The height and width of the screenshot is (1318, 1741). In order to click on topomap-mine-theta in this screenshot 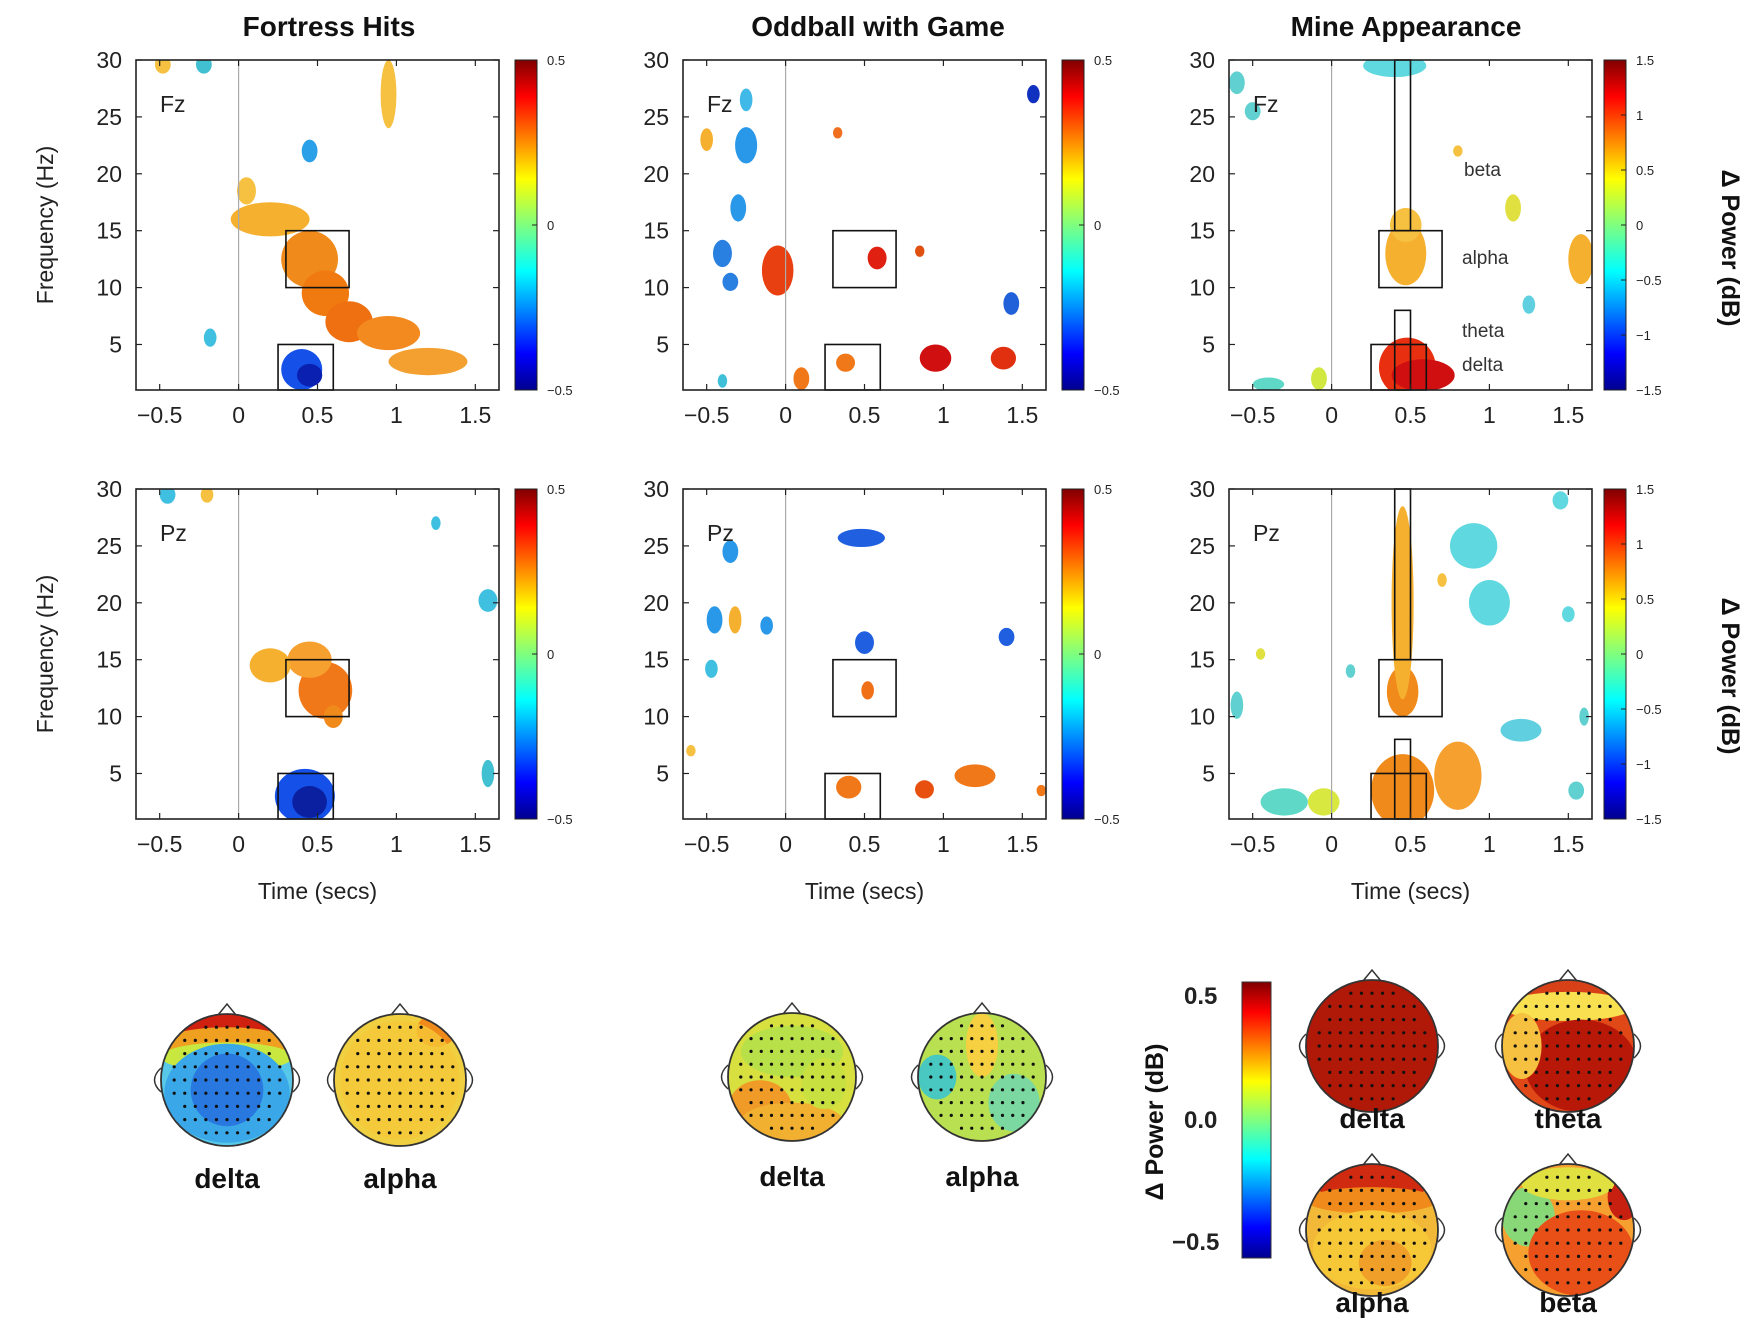, I will do `click(1568, 1040)`.